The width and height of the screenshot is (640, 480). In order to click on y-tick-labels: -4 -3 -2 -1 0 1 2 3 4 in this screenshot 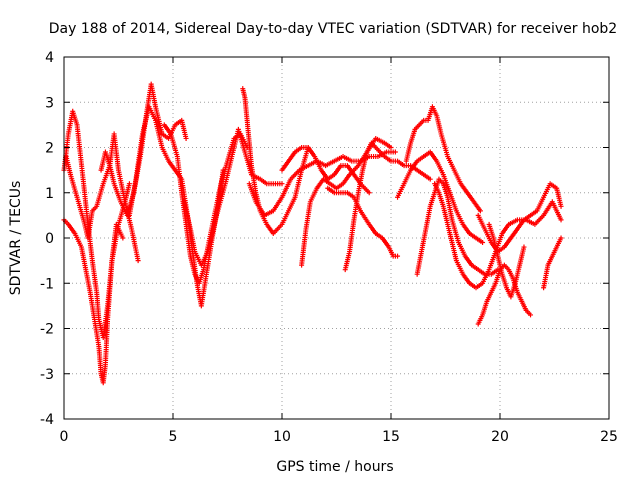, I will do `click(47, 239)`.